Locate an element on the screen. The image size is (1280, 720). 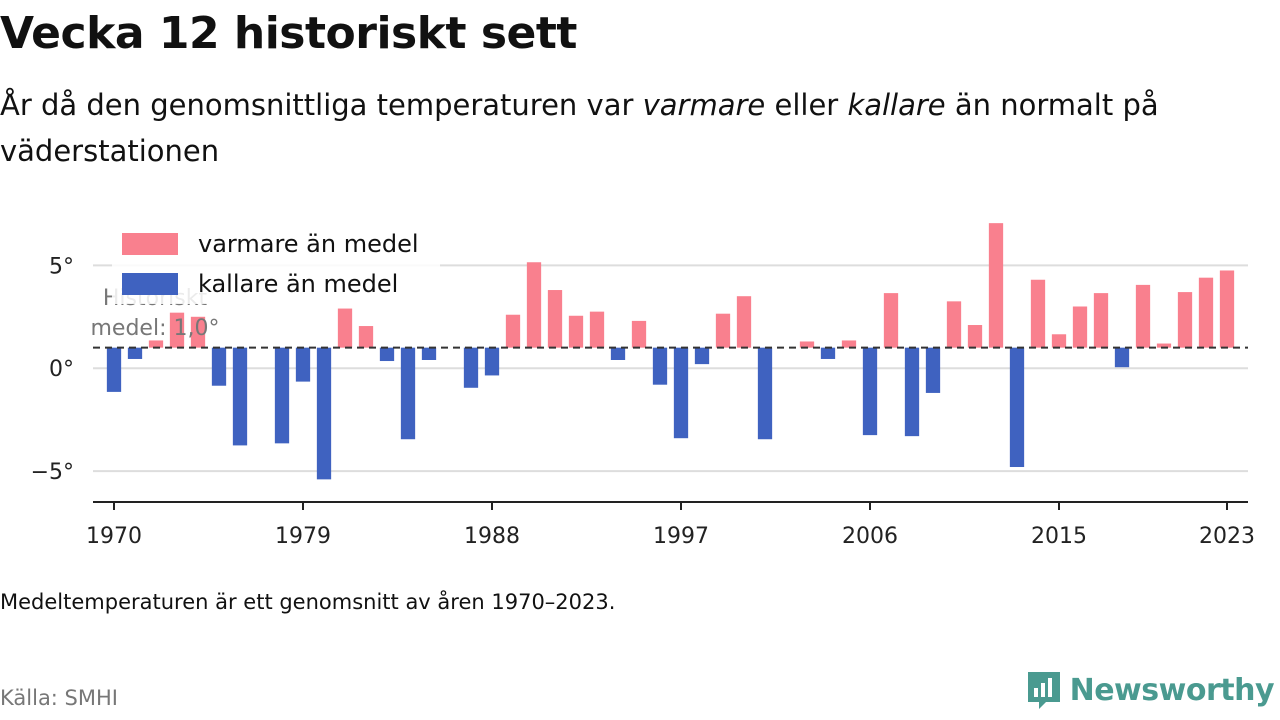
bar-2015 is located at coordinates (1059, 341).